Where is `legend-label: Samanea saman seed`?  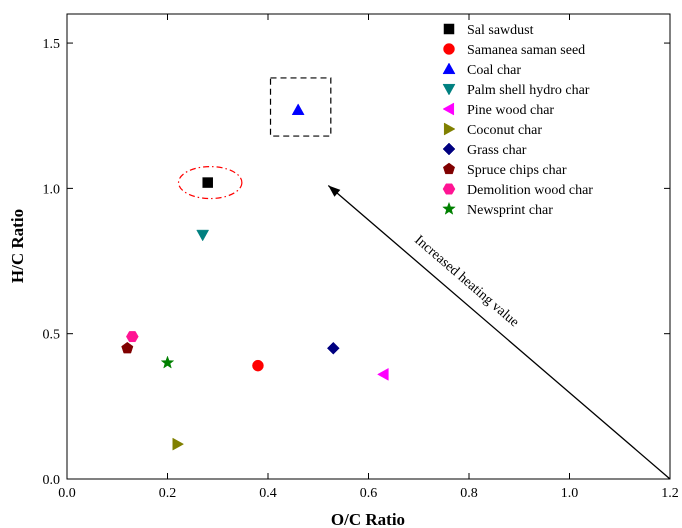
legend-label: Samanea saman seed is located at coordinates (526, 50).